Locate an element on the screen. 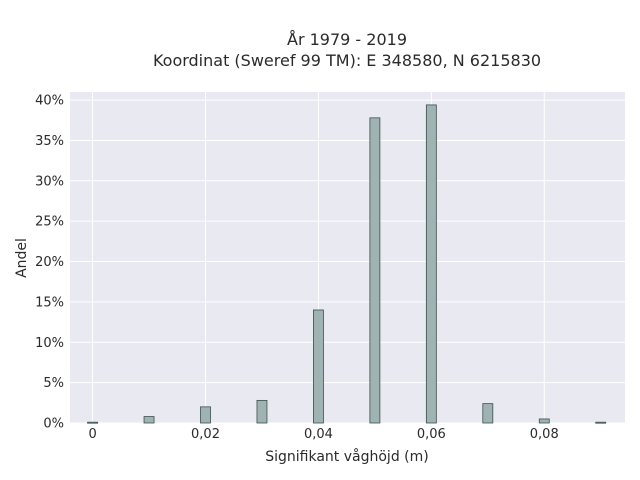 This screenshot has height=480, width=640. x-tick-label: 0,08 is located at coordinates (544, 434).